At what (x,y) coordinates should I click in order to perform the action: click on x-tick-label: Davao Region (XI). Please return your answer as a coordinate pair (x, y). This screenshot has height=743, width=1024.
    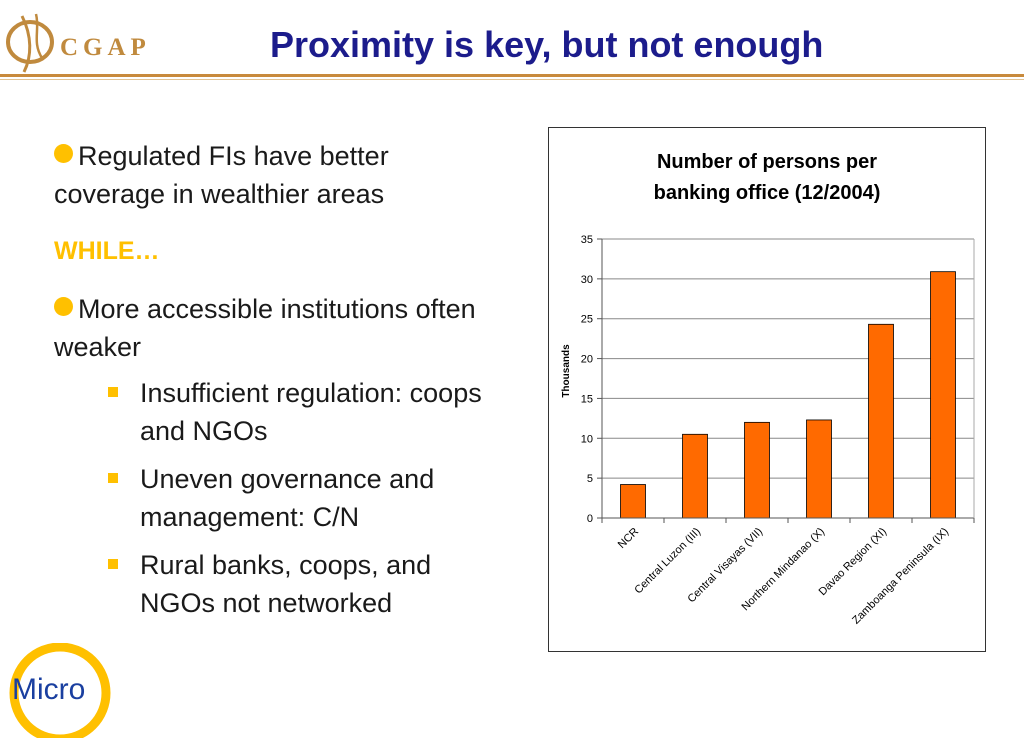
    Looking at the image, I should click on (853, 562).